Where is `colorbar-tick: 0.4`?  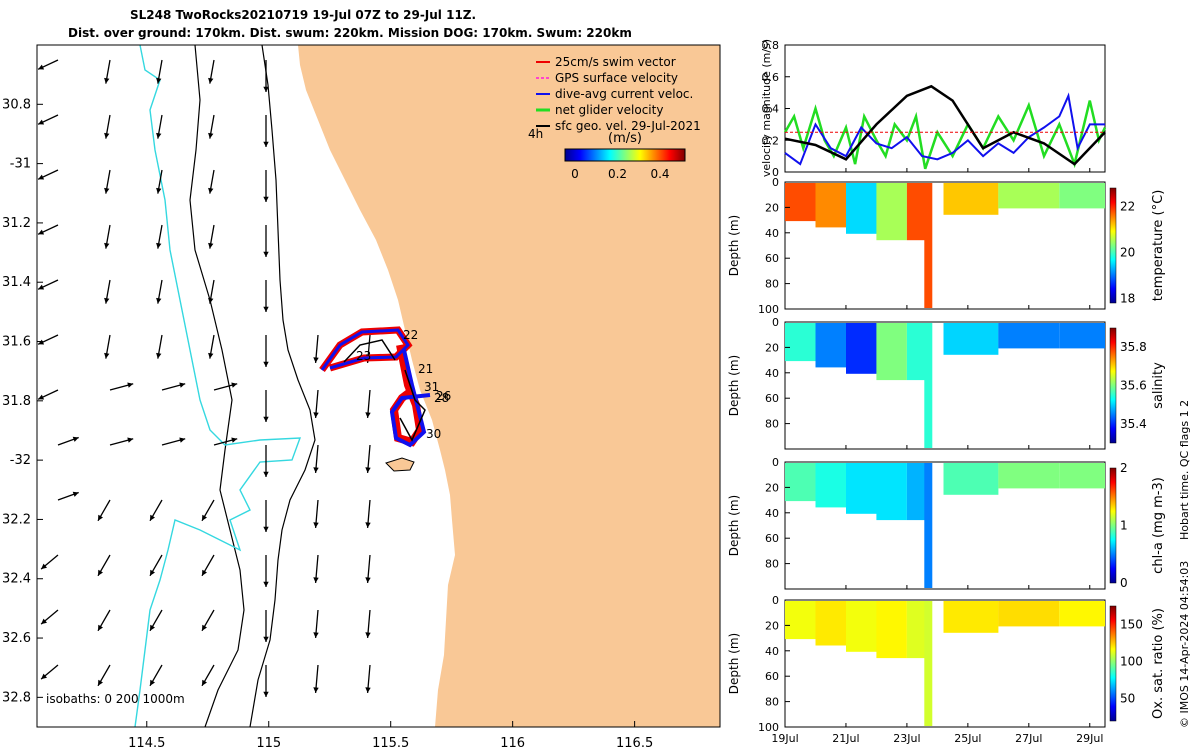 colorbar-tick: 0.4 is located at coordinates (659, 174).